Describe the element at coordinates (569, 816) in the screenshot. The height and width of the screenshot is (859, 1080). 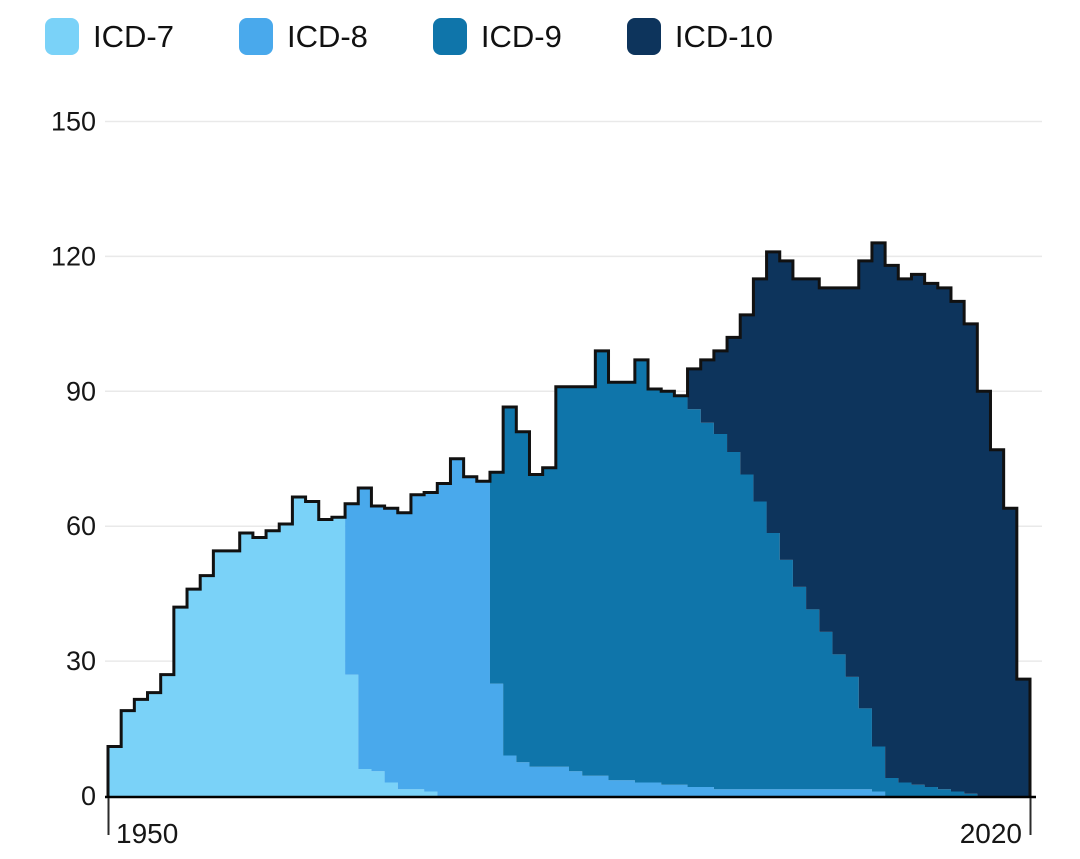
I see `x-ticks` at that location.